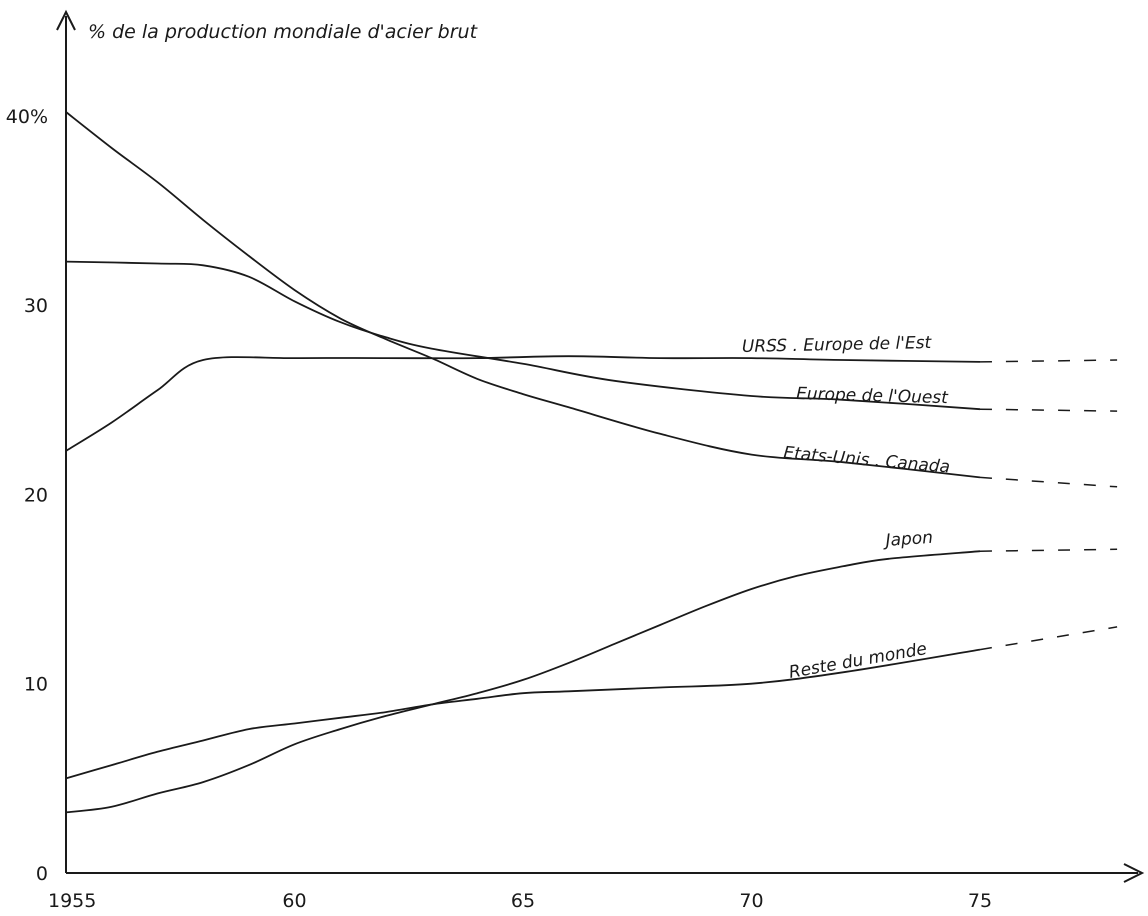  I want to click on y-tick-label: 0, so click(42, 874).